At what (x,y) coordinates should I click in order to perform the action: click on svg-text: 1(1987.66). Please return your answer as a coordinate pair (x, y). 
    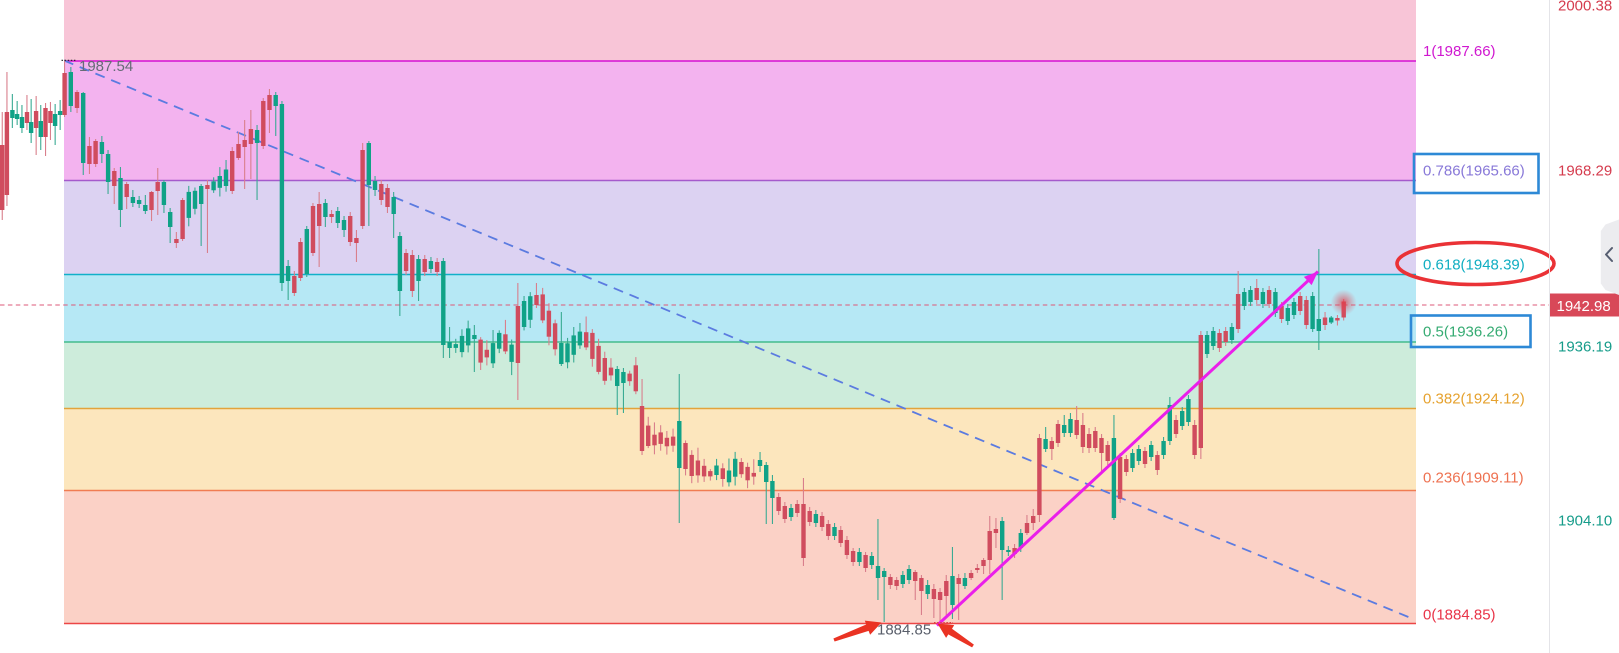
    Looking at the image, I should click on (1459, 51).